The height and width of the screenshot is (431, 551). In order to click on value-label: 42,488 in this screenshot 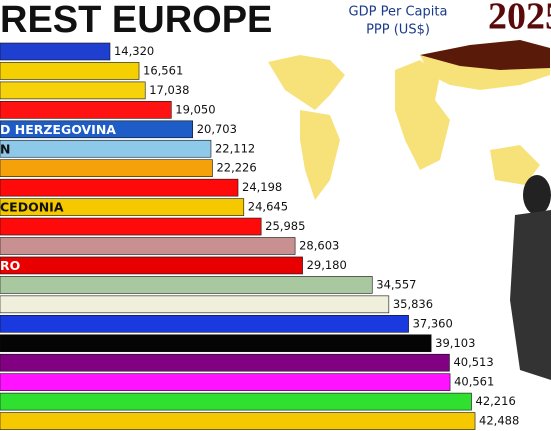, I will do `click(499, 421)`.